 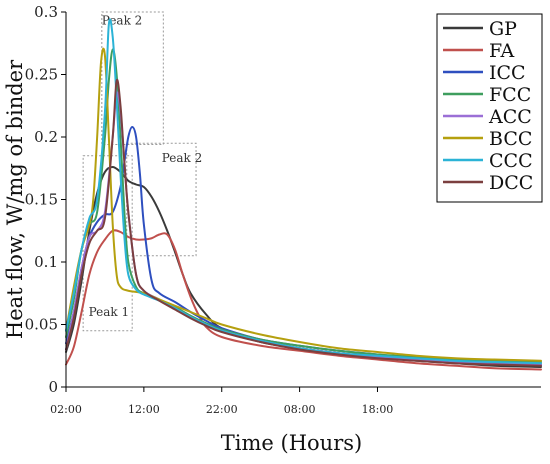 What do you see at coordinates (53, 387) in the screenshot?
I see `y-tick-label: 0` at bounding box center [53, 387].